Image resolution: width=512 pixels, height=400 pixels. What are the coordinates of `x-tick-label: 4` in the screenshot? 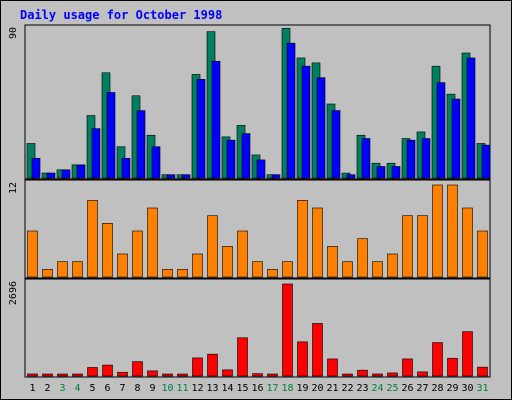 It's located at (77, 388).